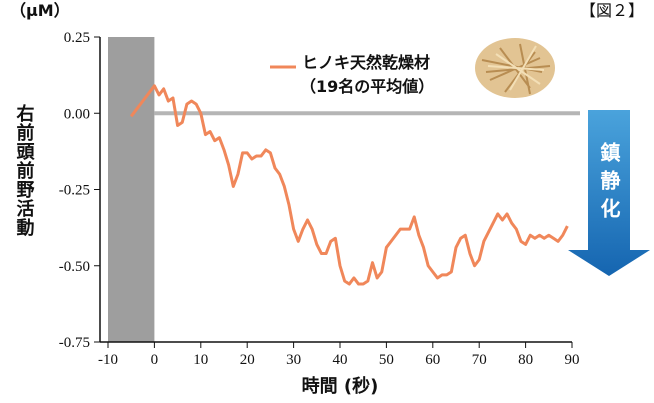 Image resolution: width=654 pixels, height=403 pixels. What do you see at coordinates (24, 170) in the screenshot?
I see `y-axis-label: 右前頭前野活動` at bounding box center [24, 170].